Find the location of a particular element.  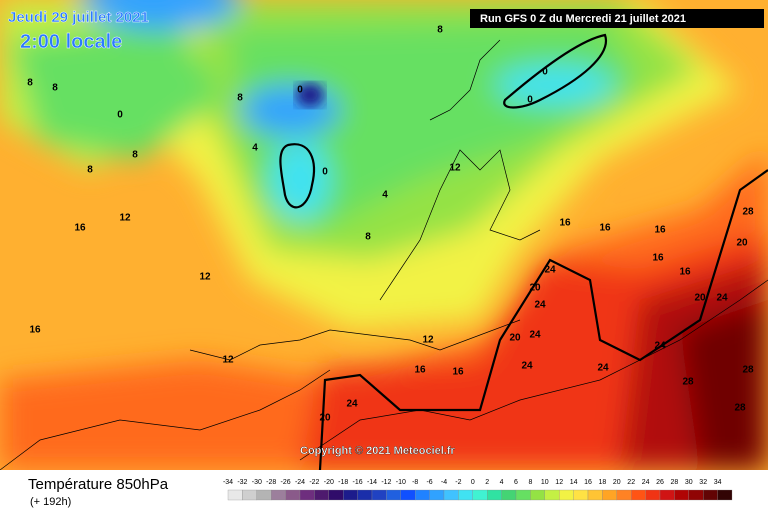

copyright: Copyright © 2021 Meteociel.fr is located at coordinates (378, 451).